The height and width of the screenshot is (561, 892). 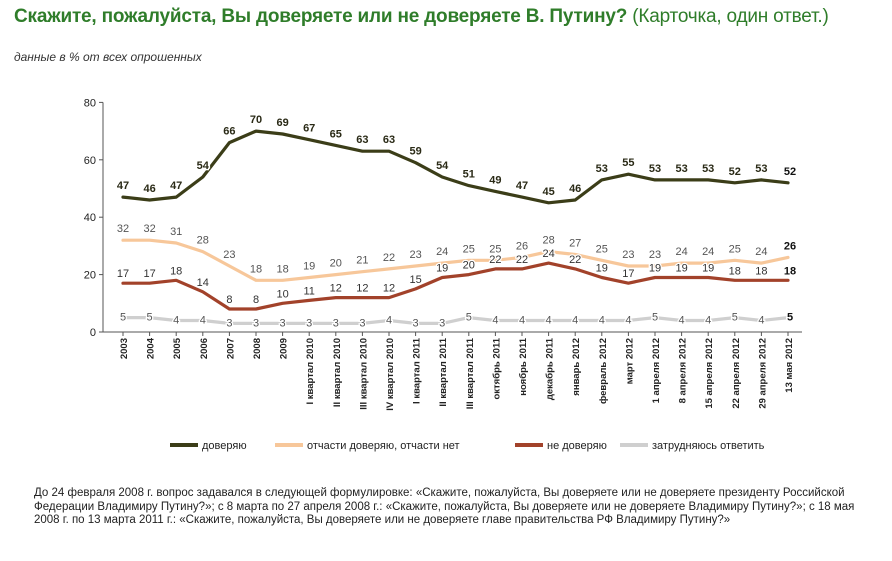 I want to click on x-tick-label: 2006, so click(x=204, y=348).